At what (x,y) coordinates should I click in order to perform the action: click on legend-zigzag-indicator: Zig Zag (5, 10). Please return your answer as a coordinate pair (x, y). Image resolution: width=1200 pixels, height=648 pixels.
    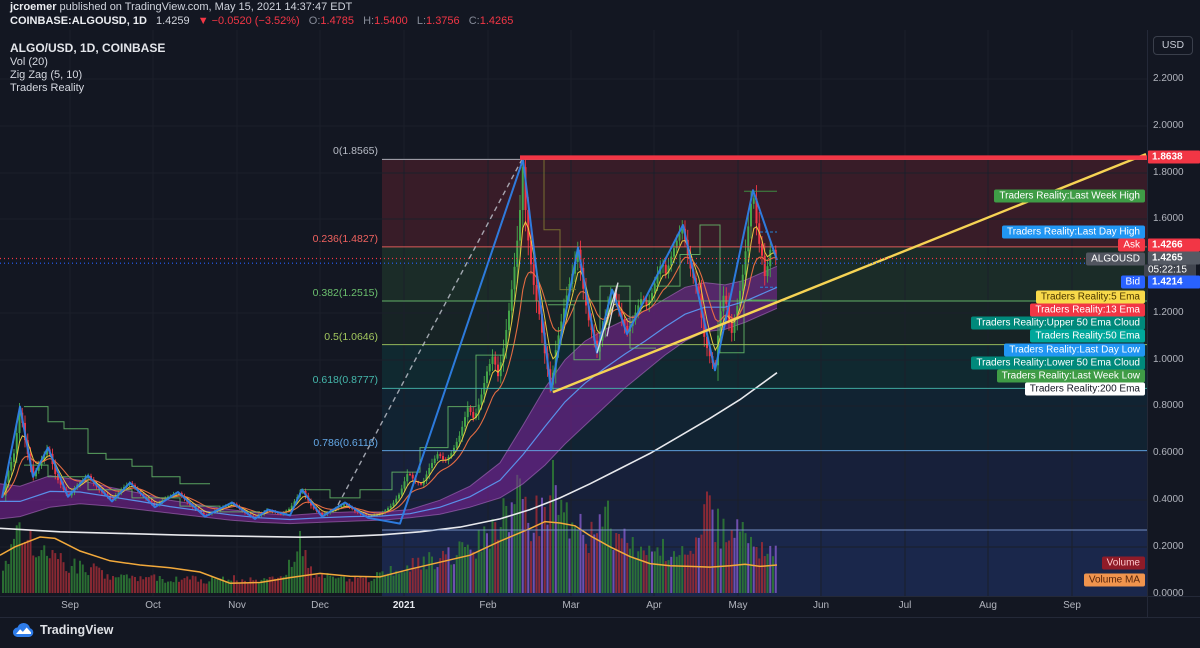
    Looking at the image, I should click on (46, 75).